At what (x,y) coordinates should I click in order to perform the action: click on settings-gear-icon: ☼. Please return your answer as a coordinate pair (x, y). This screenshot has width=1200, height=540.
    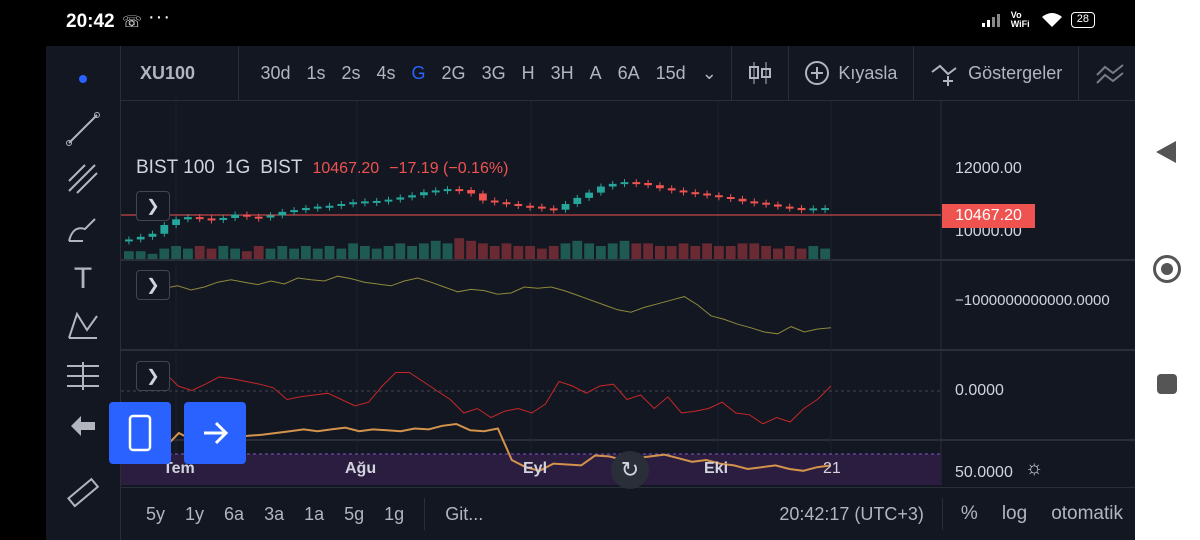
    Looking at the image, I should click on (1034, 468).